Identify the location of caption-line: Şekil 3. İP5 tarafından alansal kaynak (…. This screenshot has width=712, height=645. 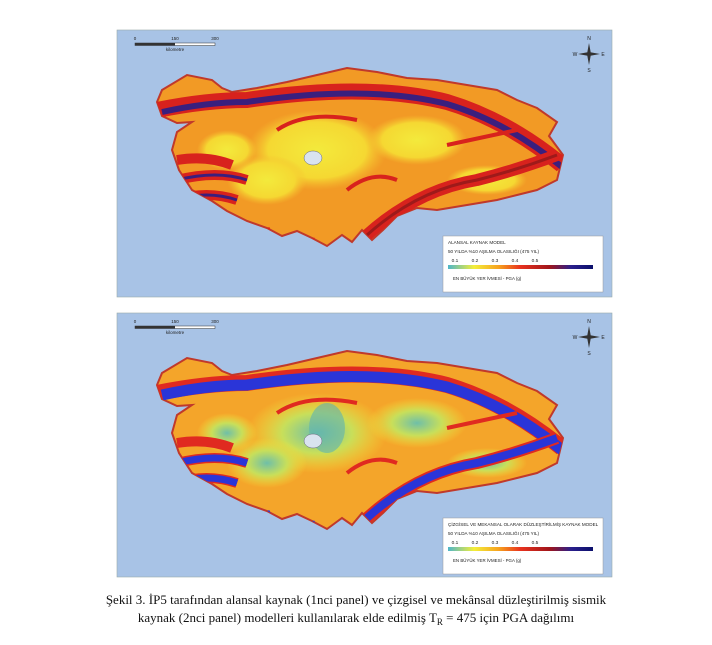
(356, 599).